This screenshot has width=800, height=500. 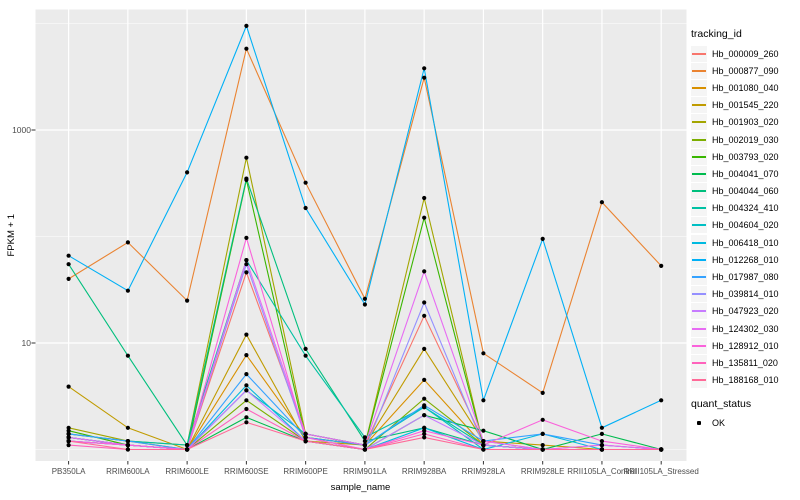 What do you see at coordinates (128, 471) in the screenshot?
I see `x-tick-label: RRIM600LA` at bounding box center [128, 471].